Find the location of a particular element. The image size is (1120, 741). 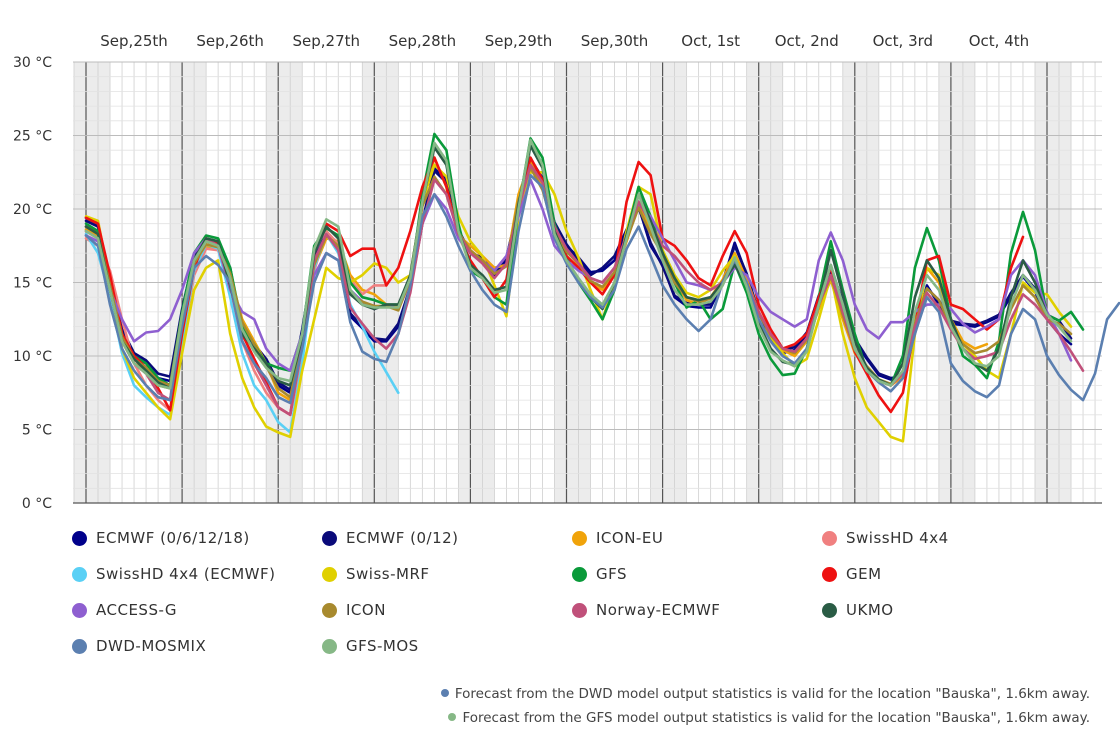

legend-item: GFS-MOS is located at coordinates (370, 646).